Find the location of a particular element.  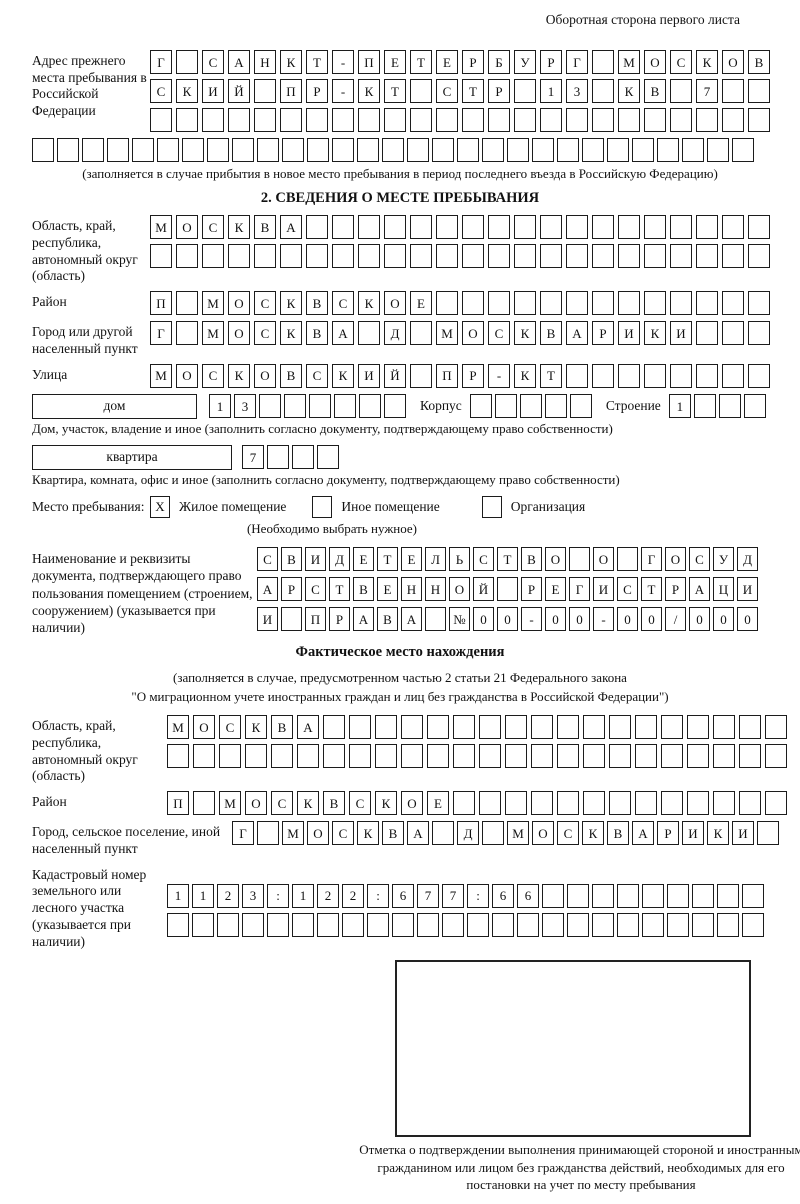

checkbox-organization is located at coordinates (491, 507).